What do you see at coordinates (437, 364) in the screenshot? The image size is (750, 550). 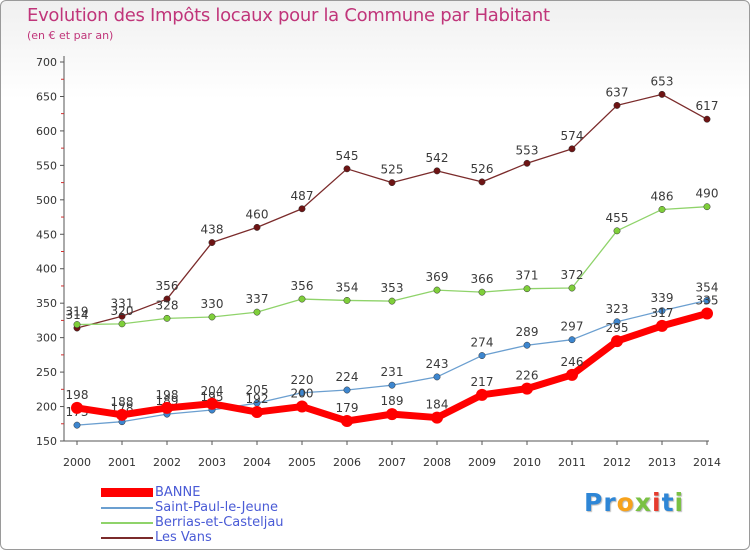 I see `data-label-saint-paul-le-jeune-2008: 243` at bounding box center [437, 364].